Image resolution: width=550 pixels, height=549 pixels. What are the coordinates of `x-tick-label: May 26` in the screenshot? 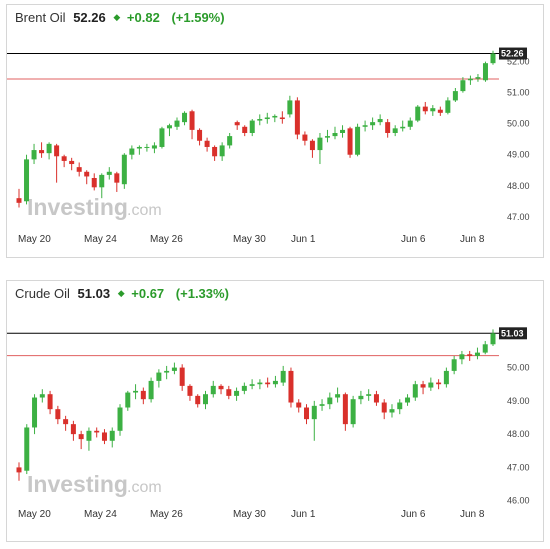 It's located at (166, 239).